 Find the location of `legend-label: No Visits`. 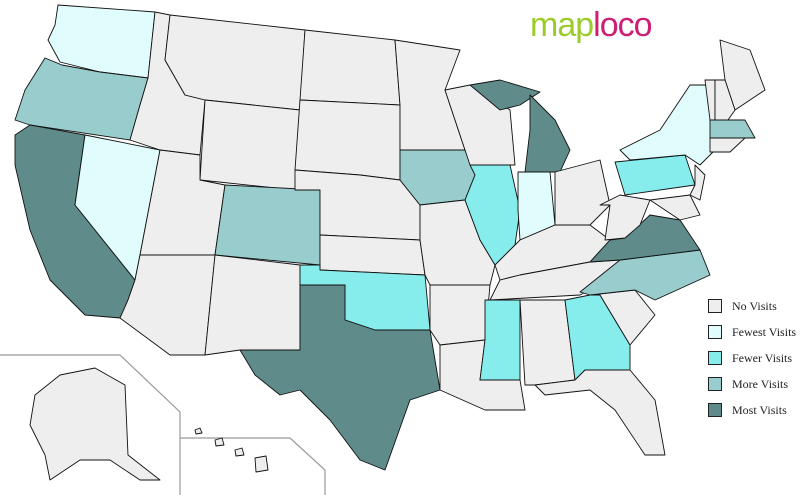

legend-label: No Visits is located at coordinates (754, 305).